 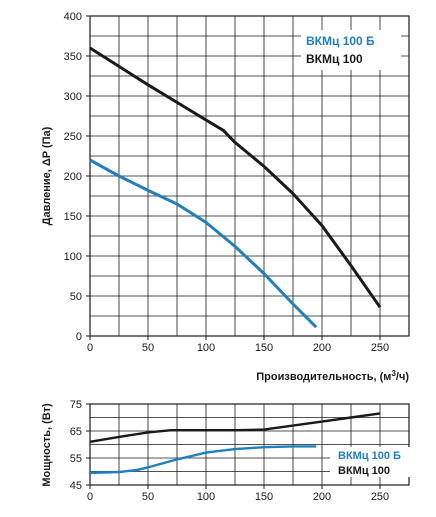 I want to click on power-x-tick-label: 100, so click(x=206, y=497).